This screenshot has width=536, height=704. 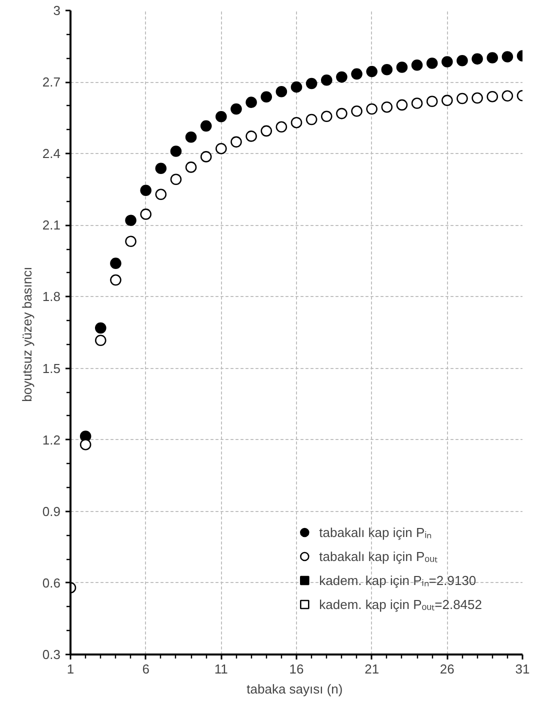 What do you see at coordinates (26, 334) in the screenshot?
I see `y-axis-title: boyutsuz yüzey basıncı` at bounding box center [26, 334].